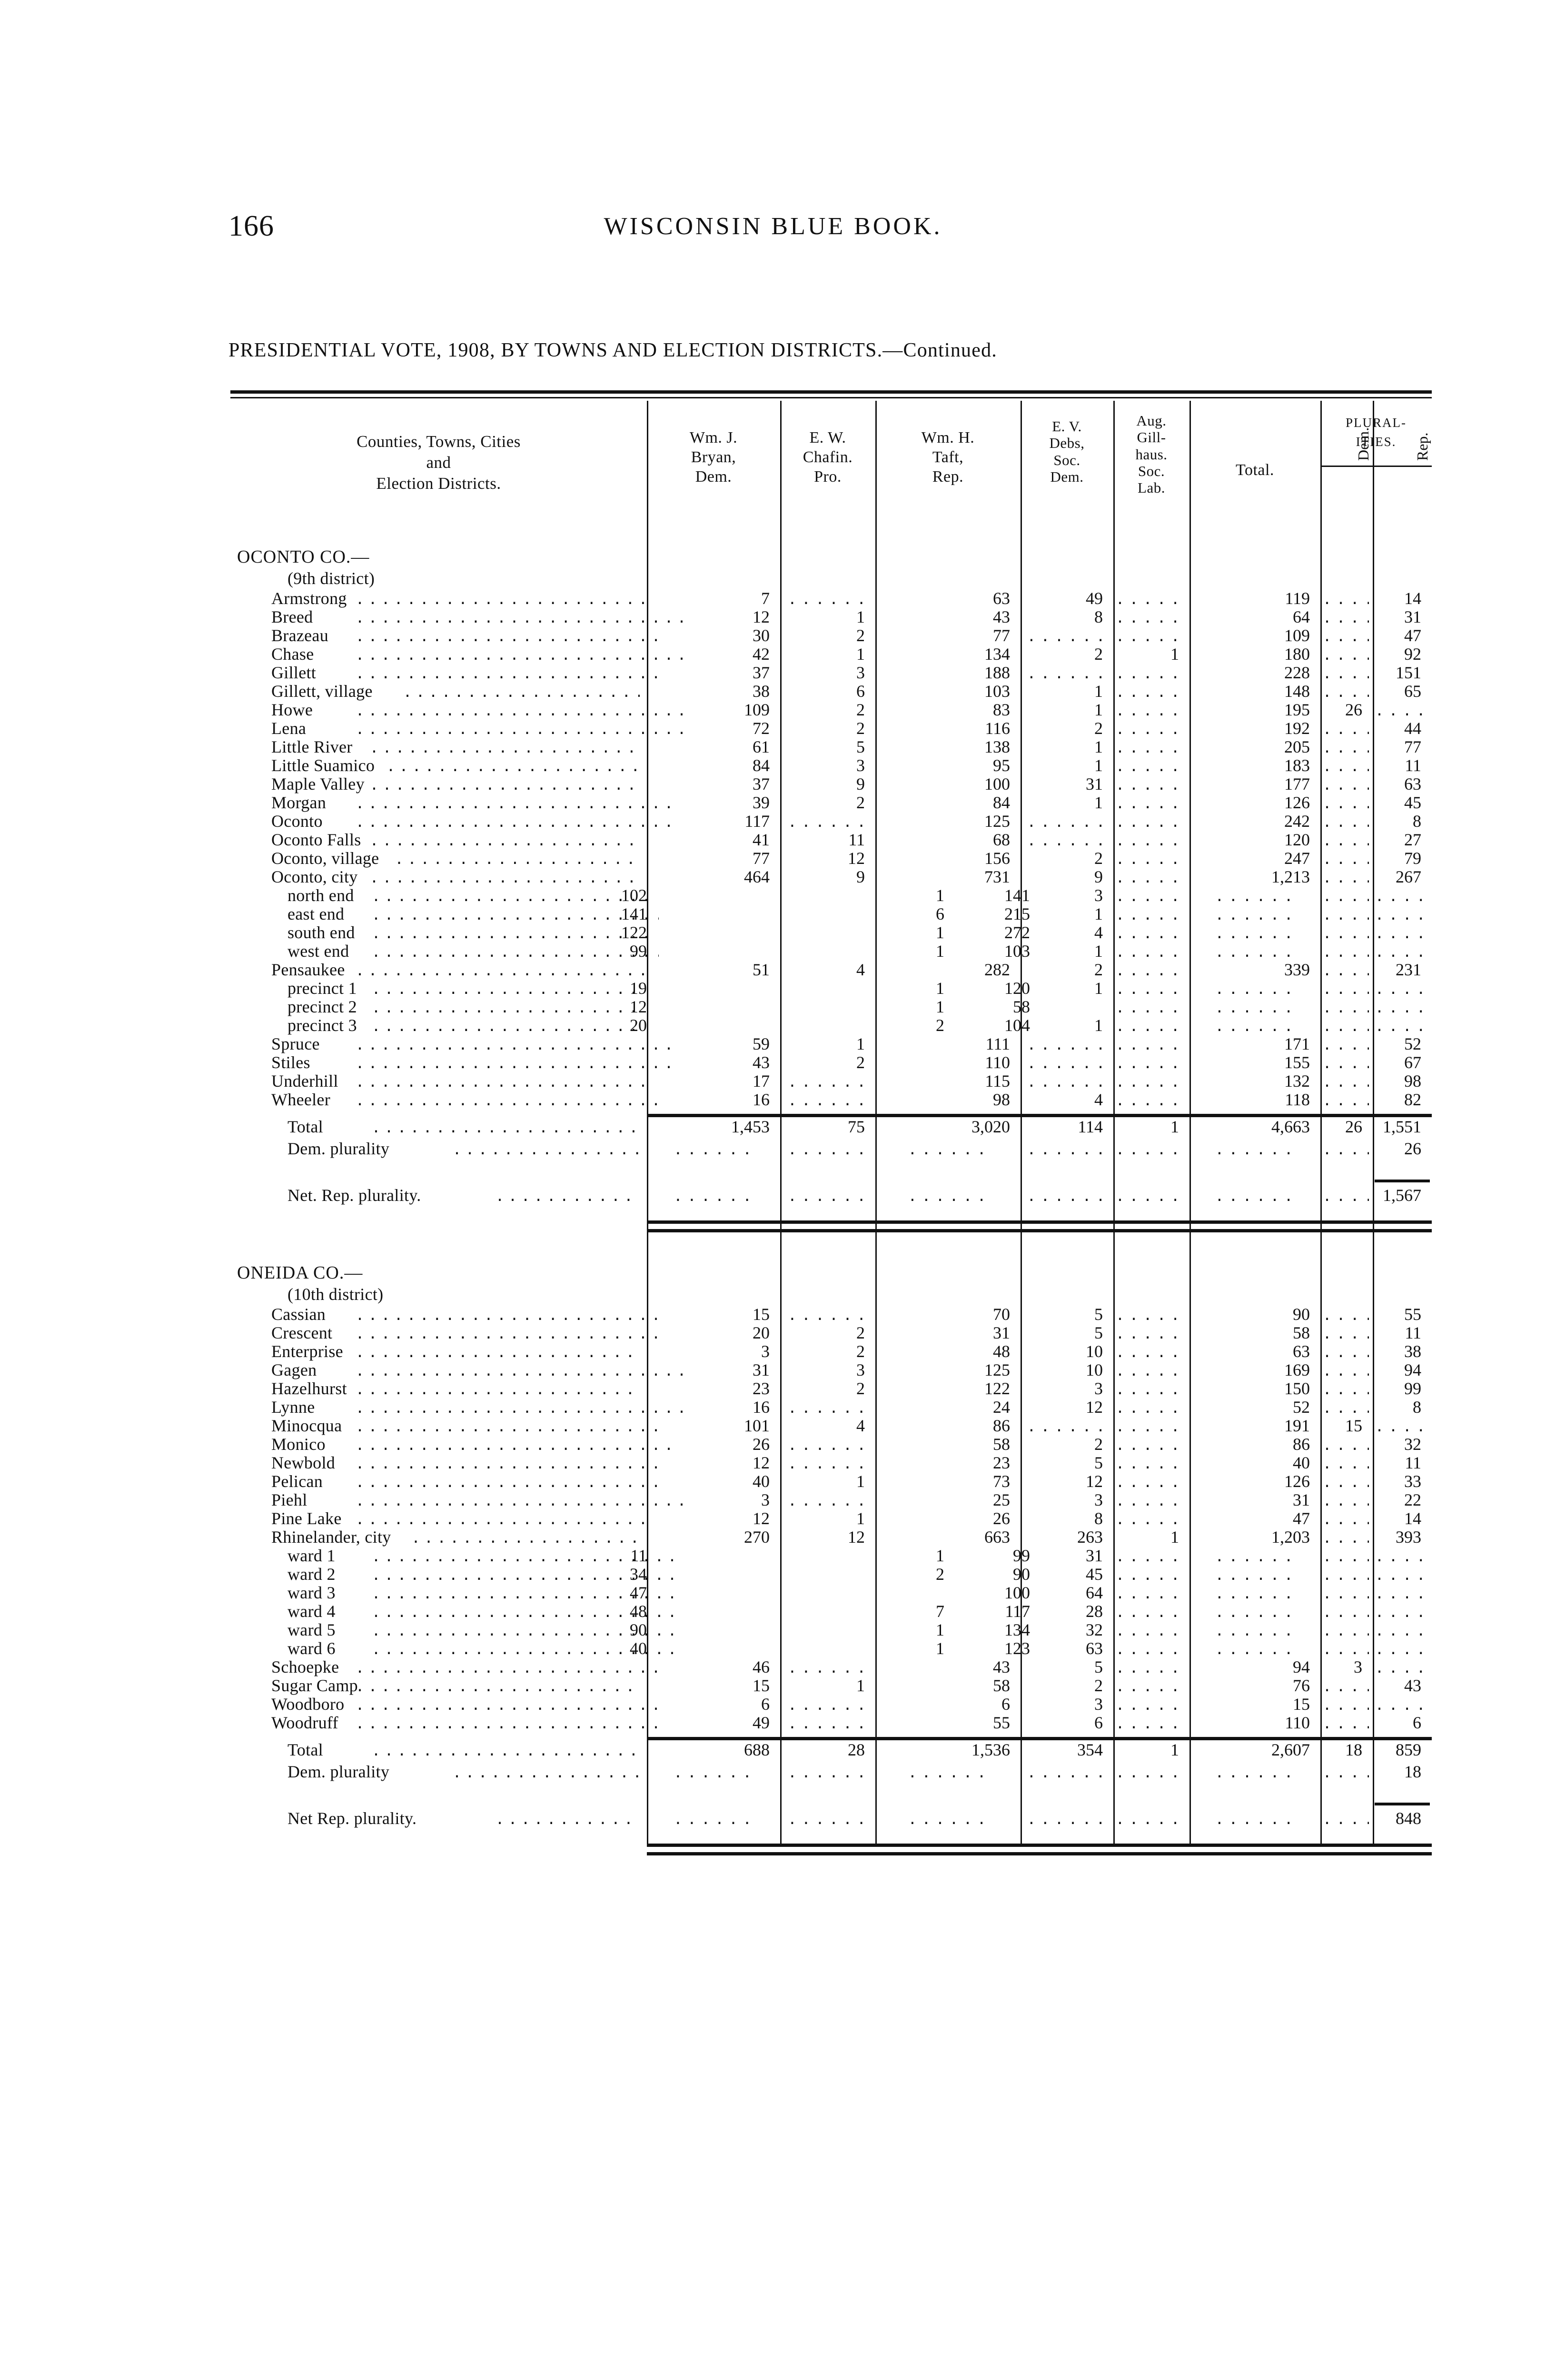 The width and height of the screenshot is (1546, 2380). What do you see at coordinates (314, 1685) in the screenshot?
I see `row-label: Sugar Camp` at bounding box center [314, 1685].